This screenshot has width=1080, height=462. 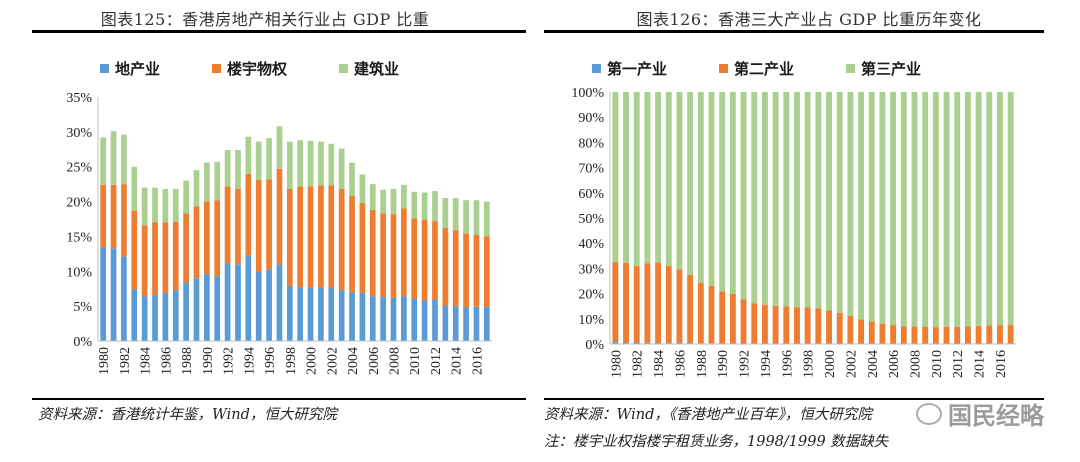 I want to click on bar-segment-2-1999, so click(x=818, y=200).